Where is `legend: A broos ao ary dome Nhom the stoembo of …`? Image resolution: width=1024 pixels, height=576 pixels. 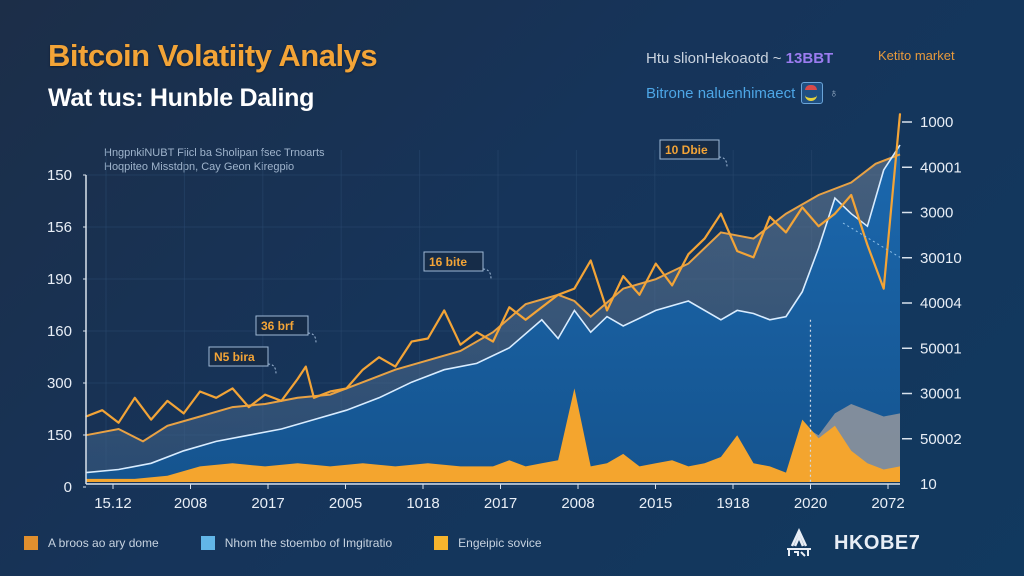 legend: A broos ao ary dome Nhom the stoembo of … is located at coordinates (304, 543).